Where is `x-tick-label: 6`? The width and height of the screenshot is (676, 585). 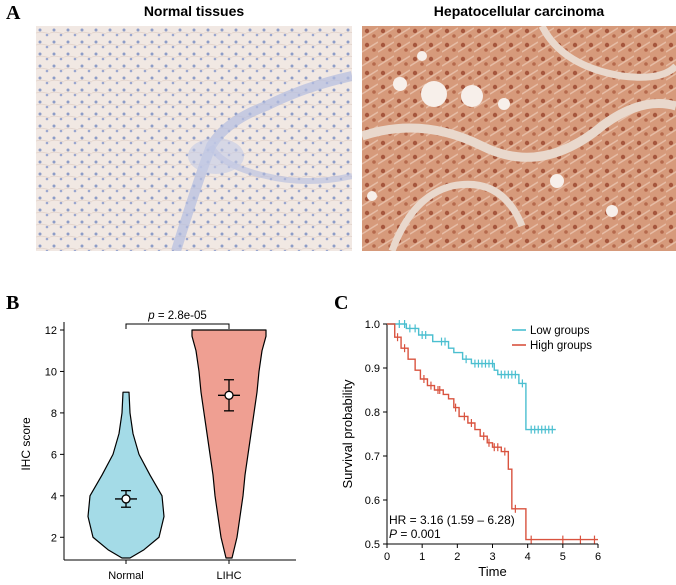 x-tick-label: 6 is located at coordinates (598, 557).